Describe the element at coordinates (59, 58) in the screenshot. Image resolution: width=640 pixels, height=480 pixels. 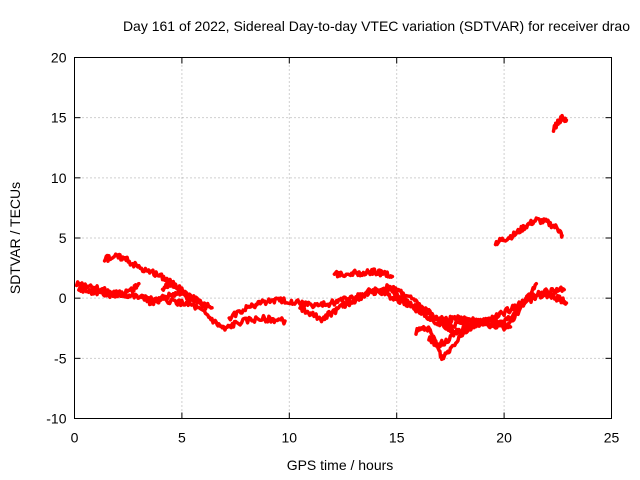
I see `y-tick-label: 20` at that location.